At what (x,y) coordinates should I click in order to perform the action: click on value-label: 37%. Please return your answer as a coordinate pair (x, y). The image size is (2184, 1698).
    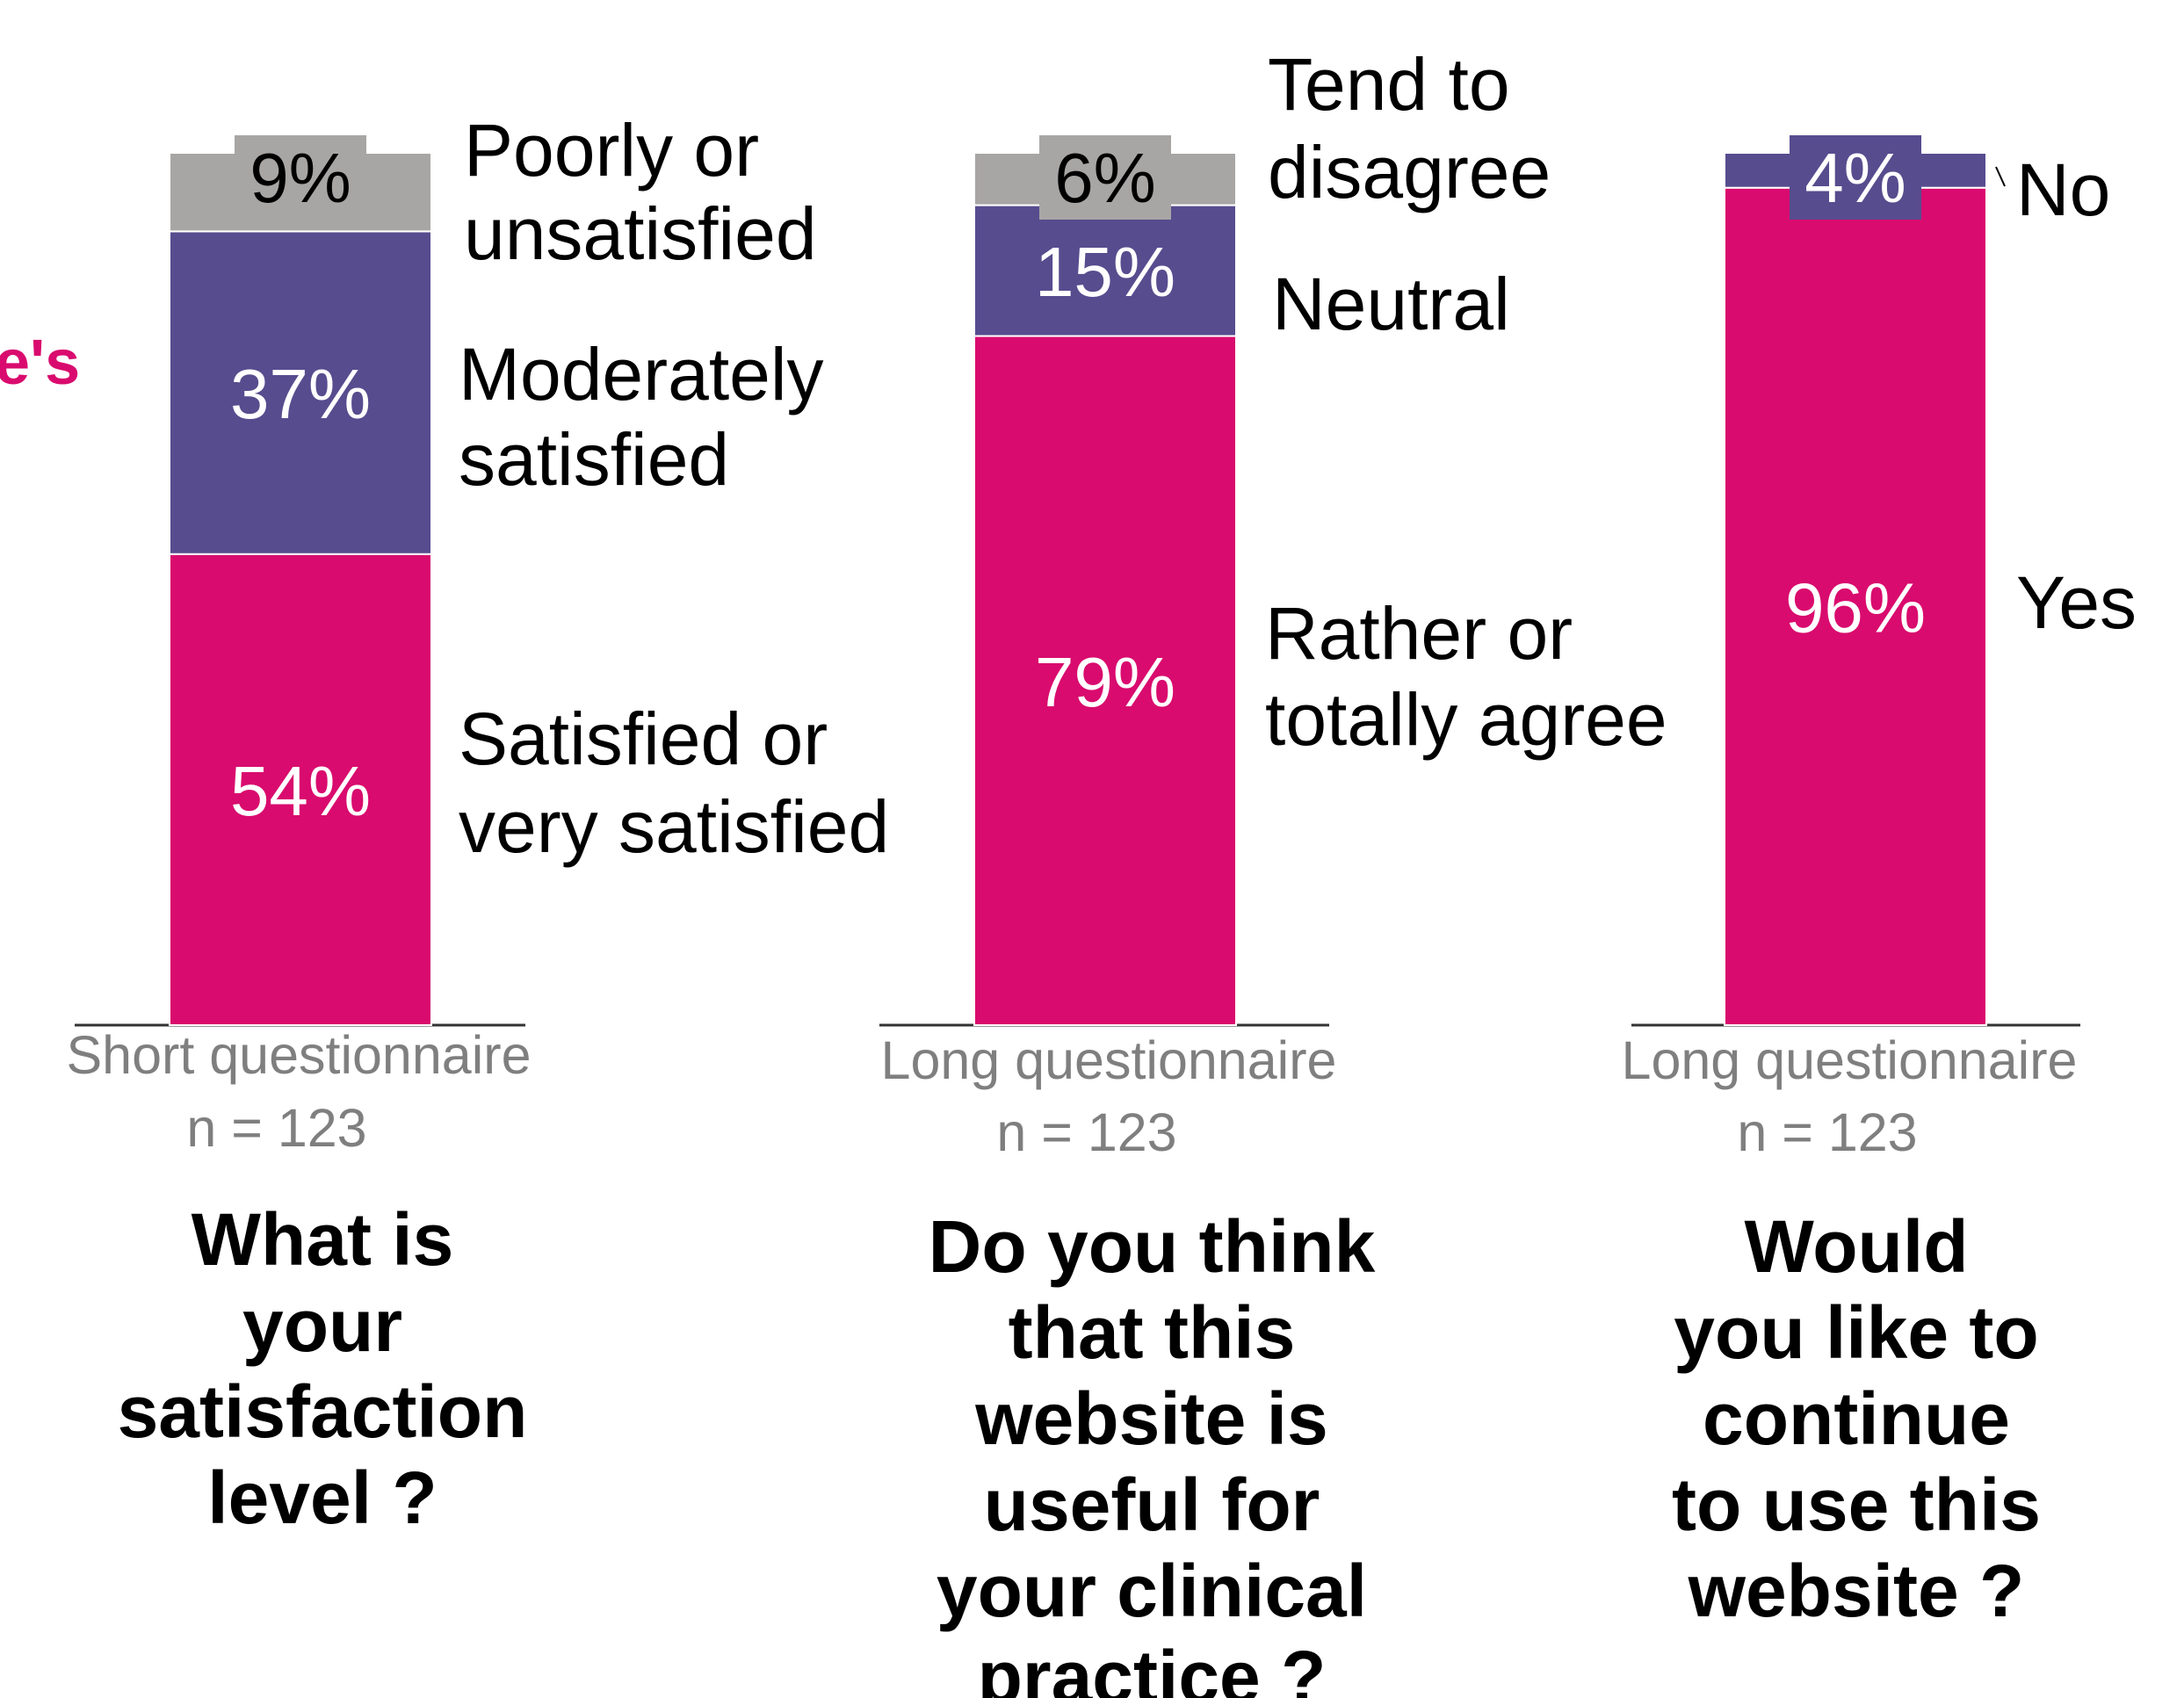
    Looking at the image, I should click on (300, 394).